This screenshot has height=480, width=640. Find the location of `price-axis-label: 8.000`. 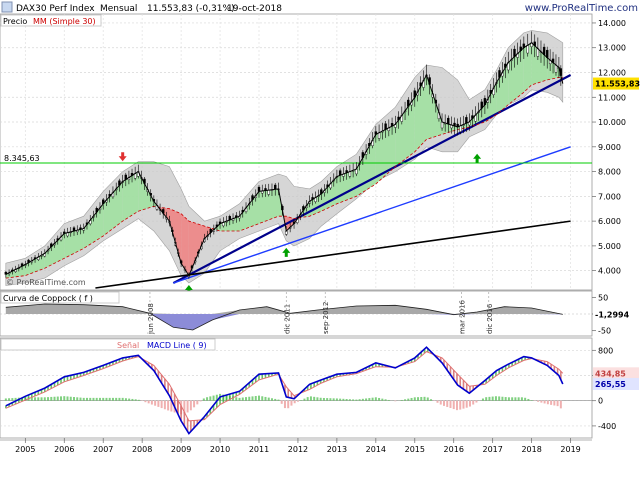

price-axis-label: 8.000 is located at coordinates (609, 172).